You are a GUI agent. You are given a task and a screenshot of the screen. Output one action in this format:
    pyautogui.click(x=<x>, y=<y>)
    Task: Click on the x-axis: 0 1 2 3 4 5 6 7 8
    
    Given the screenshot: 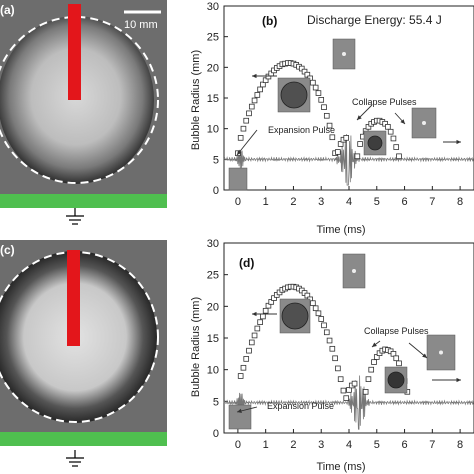 What is the action you would take?
    pyautogui.click(x=349, y=440)
    